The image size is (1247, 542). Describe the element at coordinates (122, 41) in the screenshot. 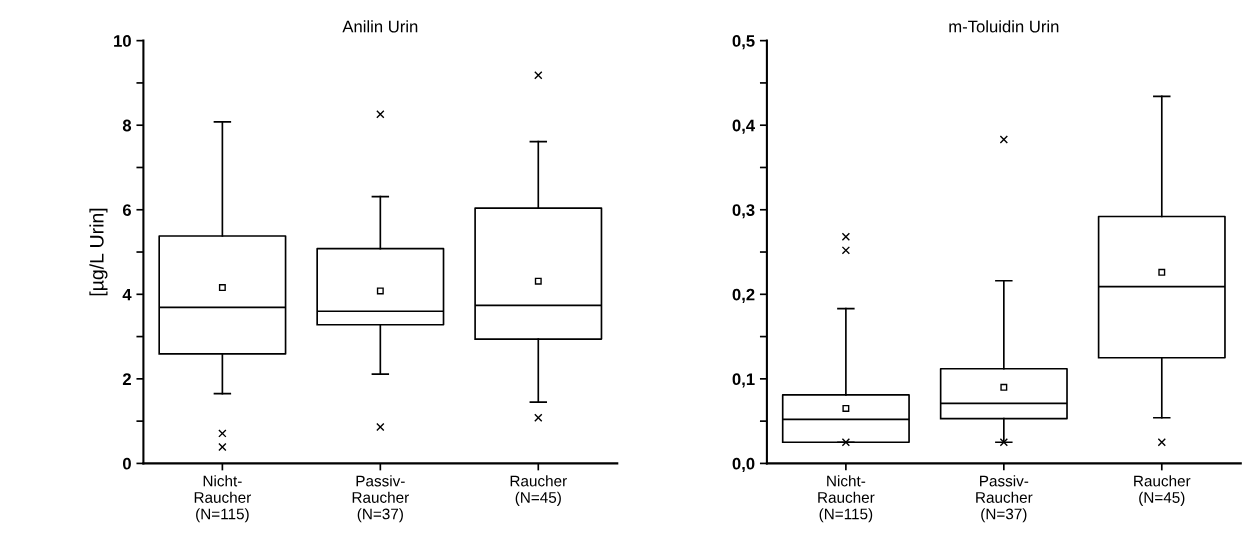

I see `y-tick-label: 10` at that location.